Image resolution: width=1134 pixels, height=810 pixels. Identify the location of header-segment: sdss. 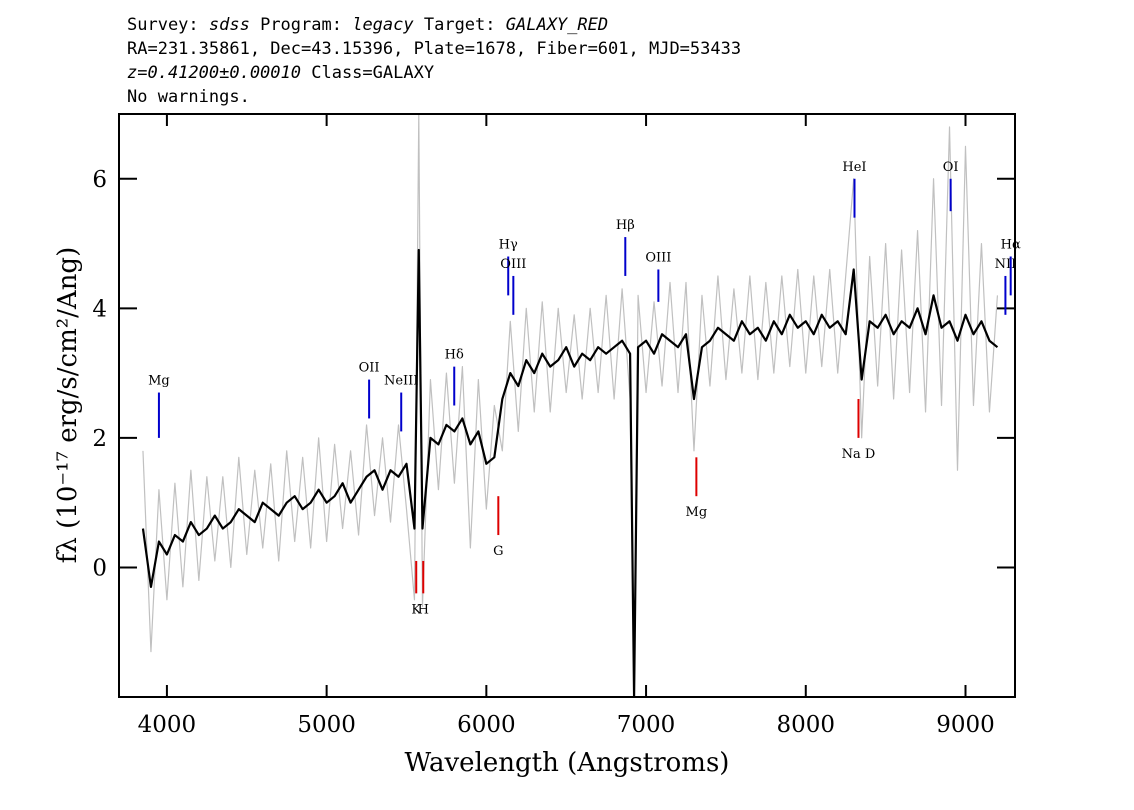
(229, 25).